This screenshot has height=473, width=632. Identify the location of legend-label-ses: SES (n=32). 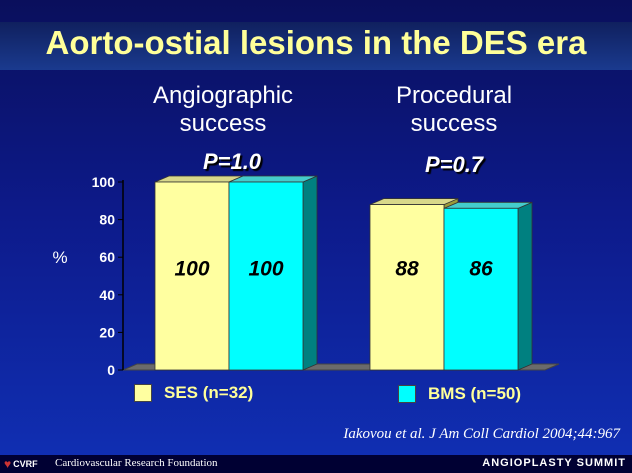
(209, 392).